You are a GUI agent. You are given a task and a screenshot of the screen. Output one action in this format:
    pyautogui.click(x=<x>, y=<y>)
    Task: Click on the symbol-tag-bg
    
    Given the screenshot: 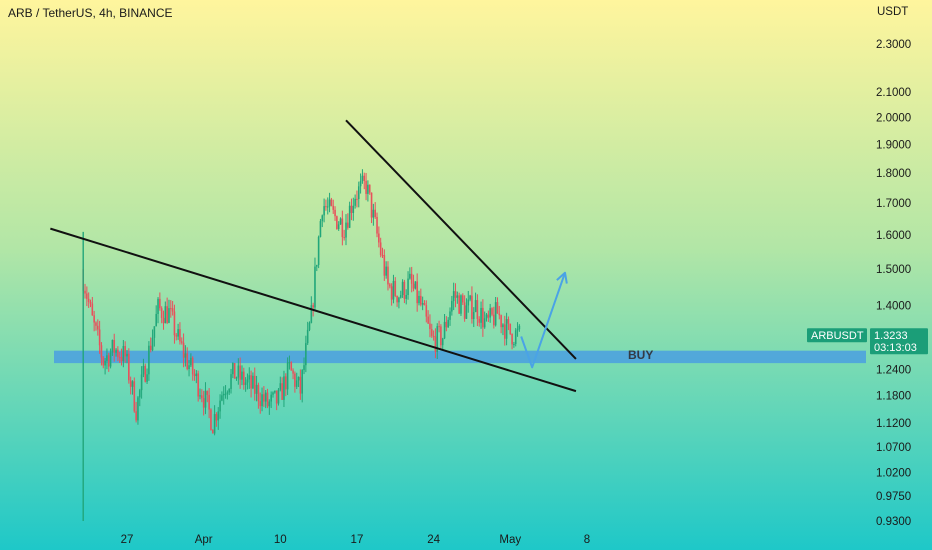 What is the action you would take?
    pyautogui.click(x=837, y=335)
    